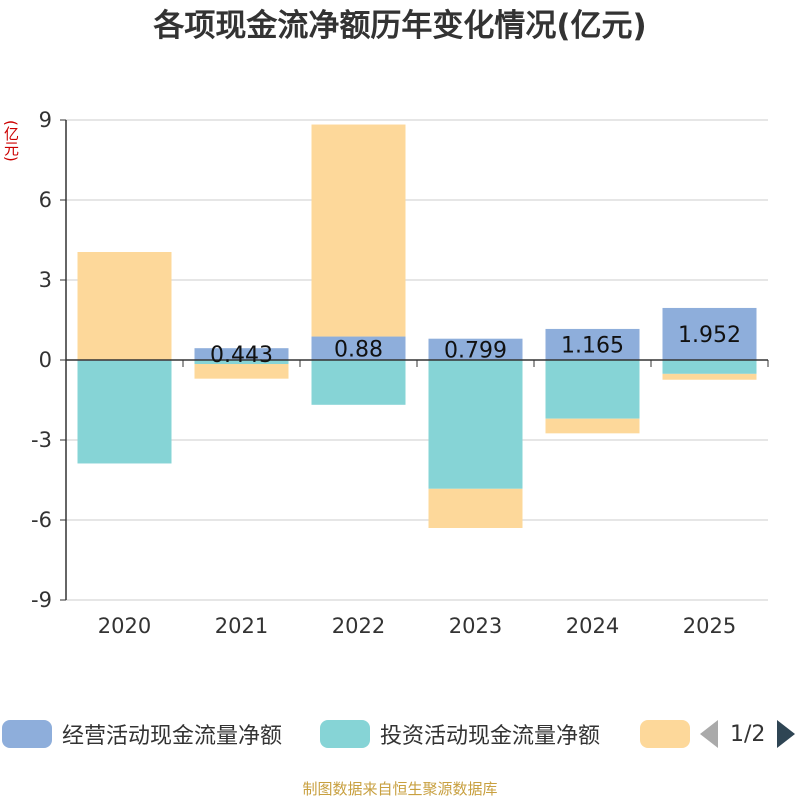  Describe the element at coordinates (45, 120) in the screenshot. I see `y-tick-label: 9` at that location.